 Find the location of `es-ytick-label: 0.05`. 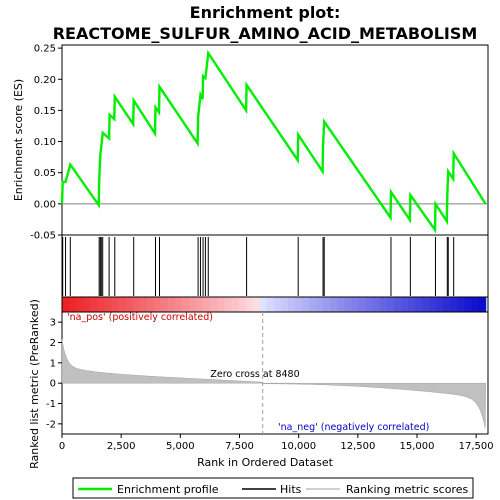

es-ytick-label: 0.05 is located at coordinates (45, 173).